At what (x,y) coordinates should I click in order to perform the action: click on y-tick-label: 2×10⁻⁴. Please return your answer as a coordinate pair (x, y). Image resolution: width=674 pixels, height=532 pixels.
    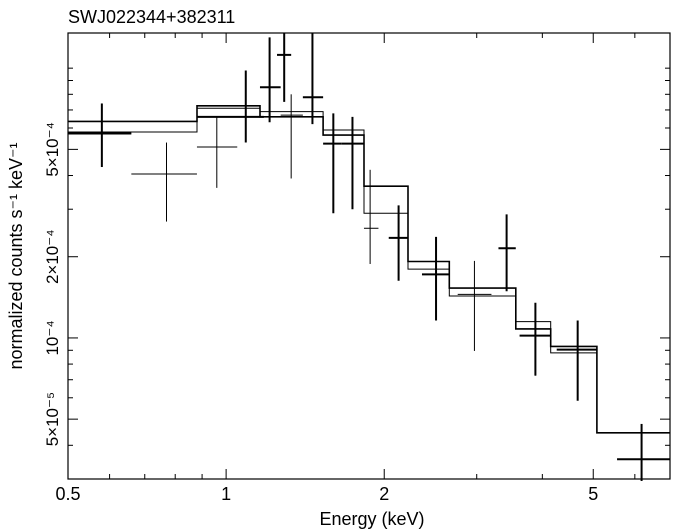
    Looking at the image, I should click on (52, 256).